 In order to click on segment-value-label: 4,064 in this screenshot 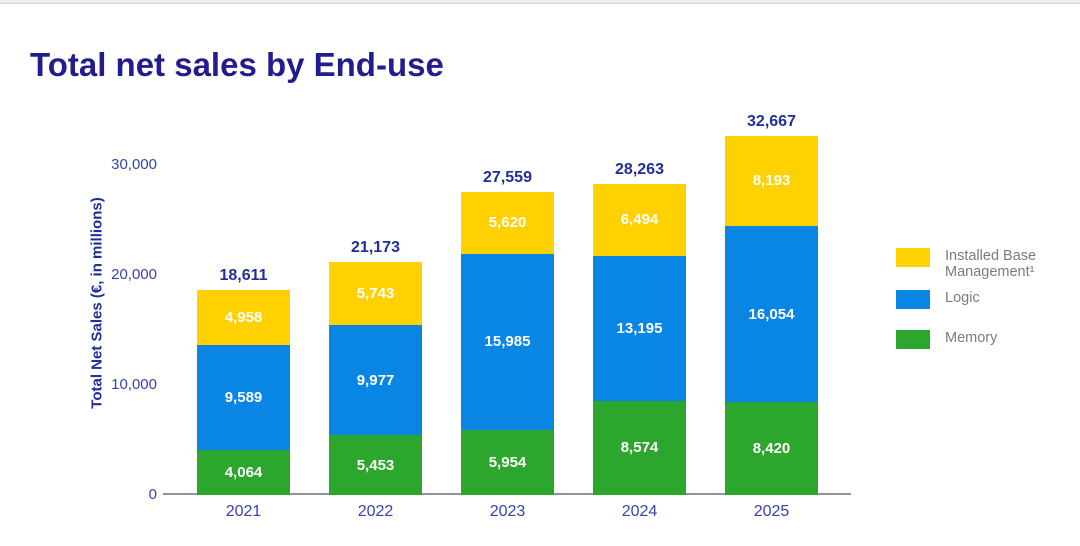, I will do `click(243, 473)`.